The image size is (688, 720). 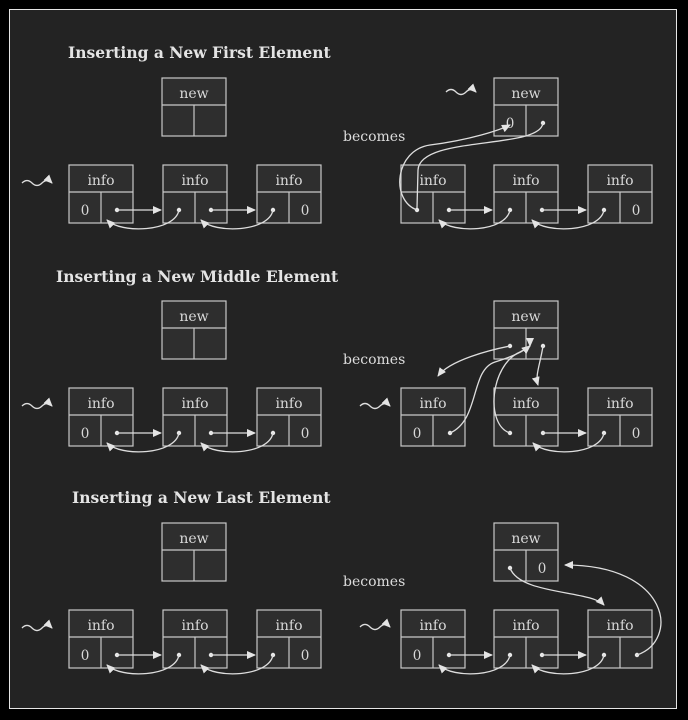 What do you see at coordinates (199, 52) in the screenshot?
I see `section-title-first: Inserting a New First Element` at bounding box center [199, 52].